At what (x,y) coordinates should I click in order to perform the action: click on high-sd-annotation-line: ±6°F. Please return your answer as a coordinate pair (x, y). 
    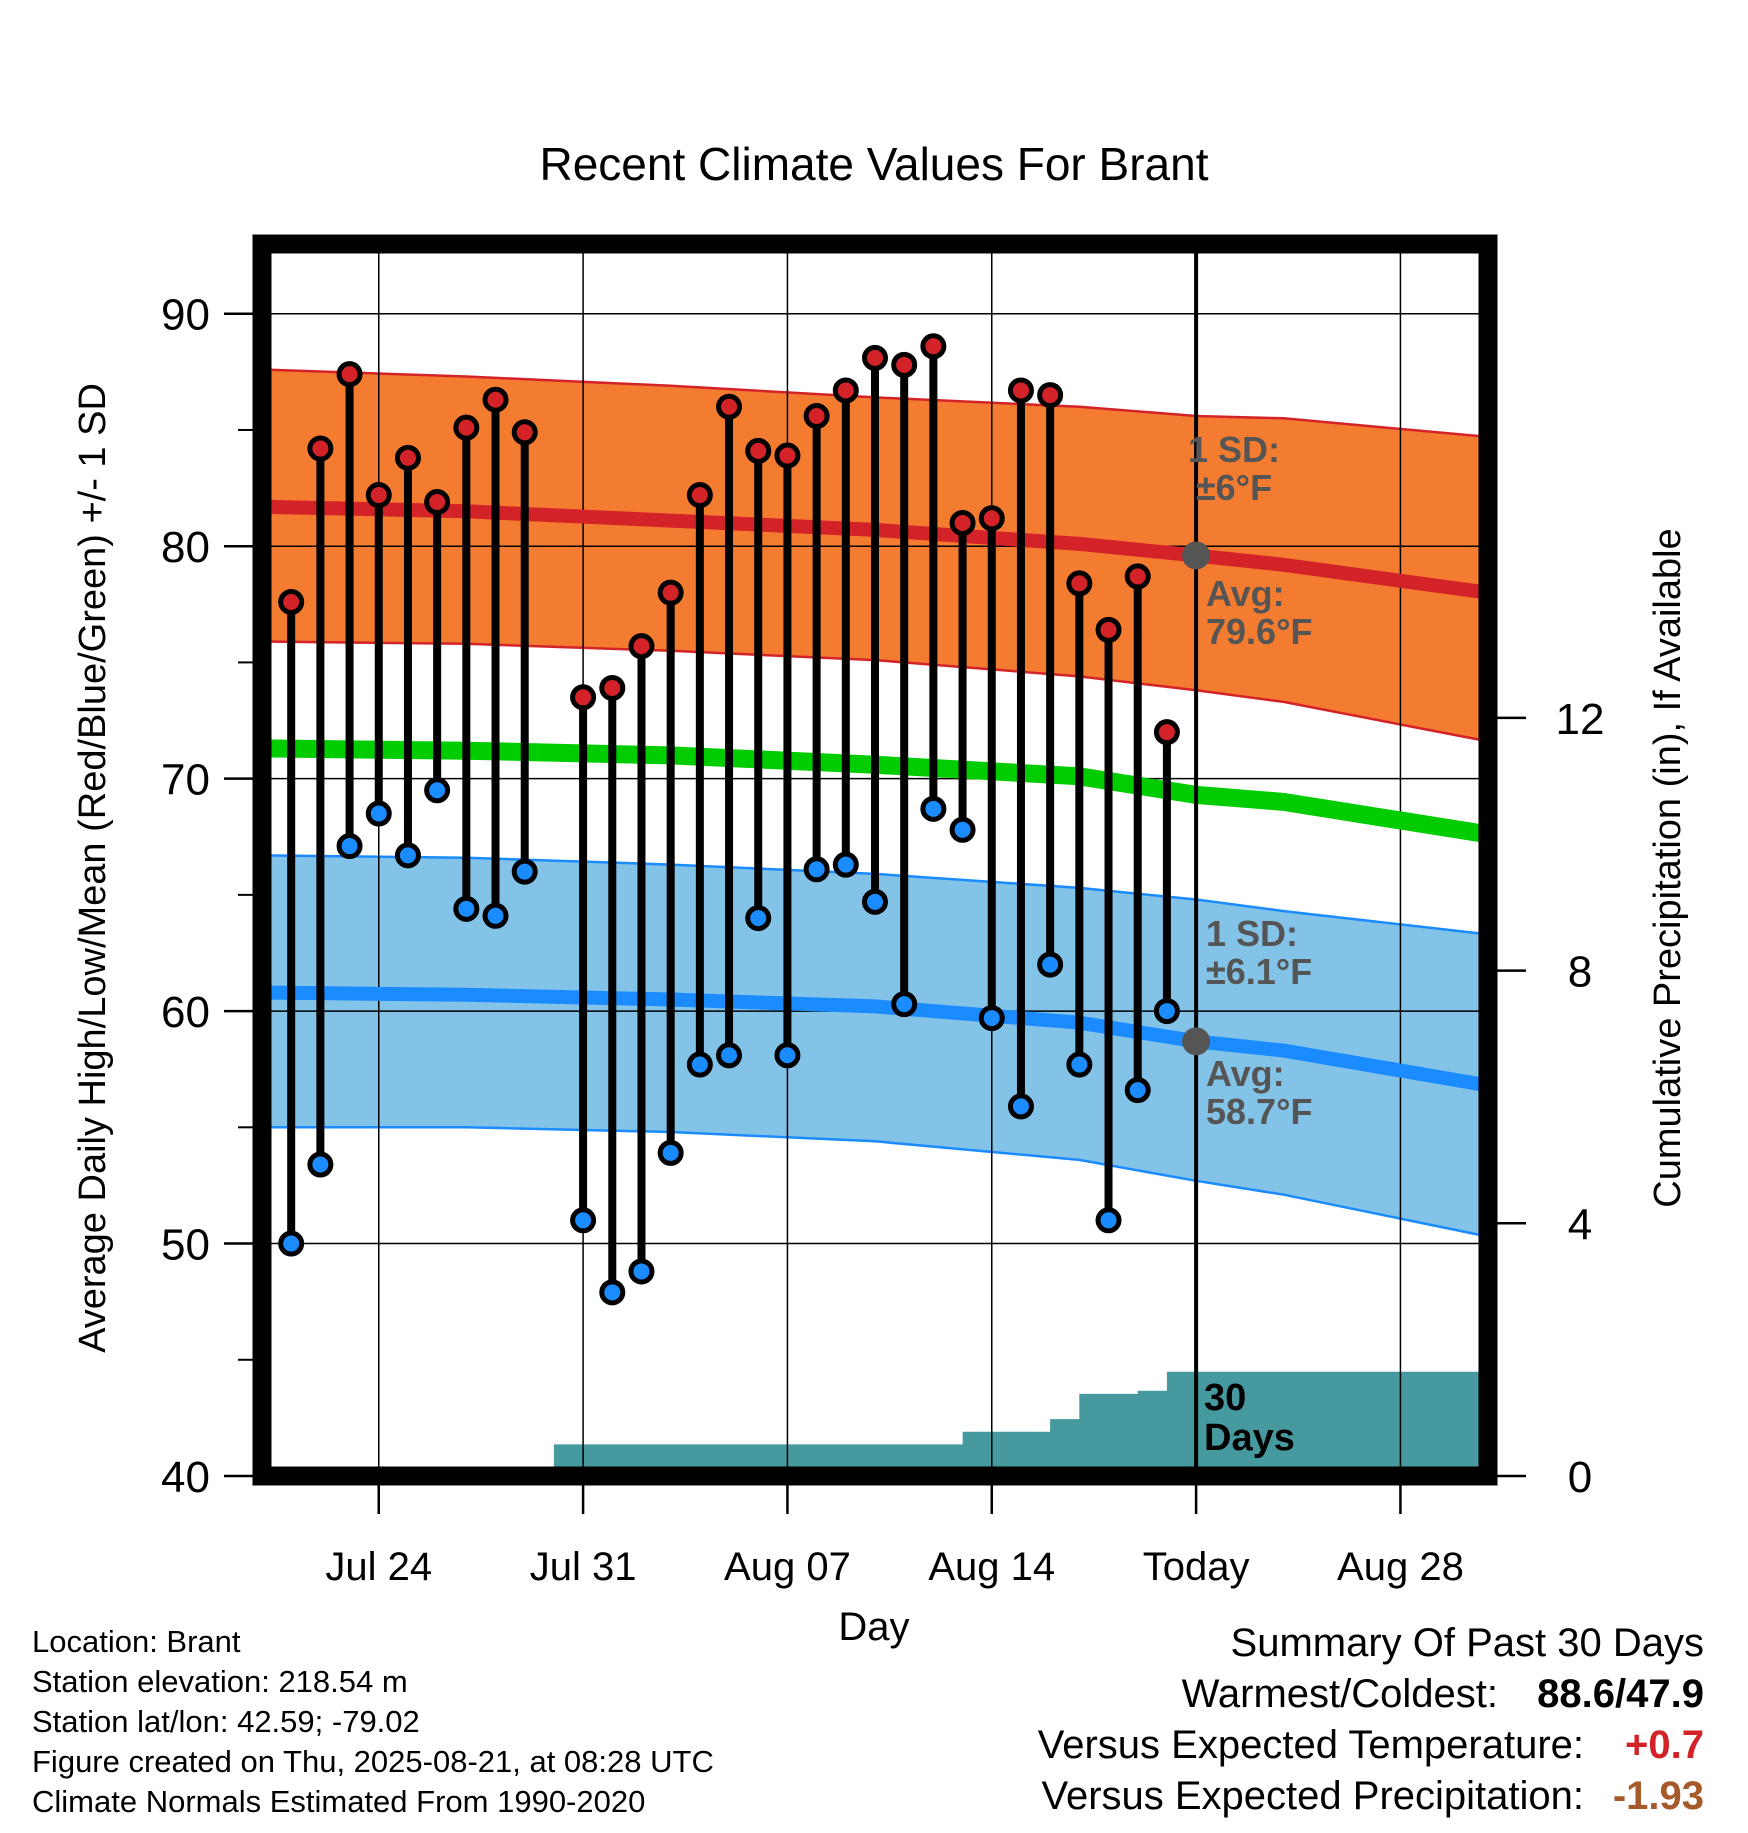
    Looking at the image, I should click on (1234, 487).